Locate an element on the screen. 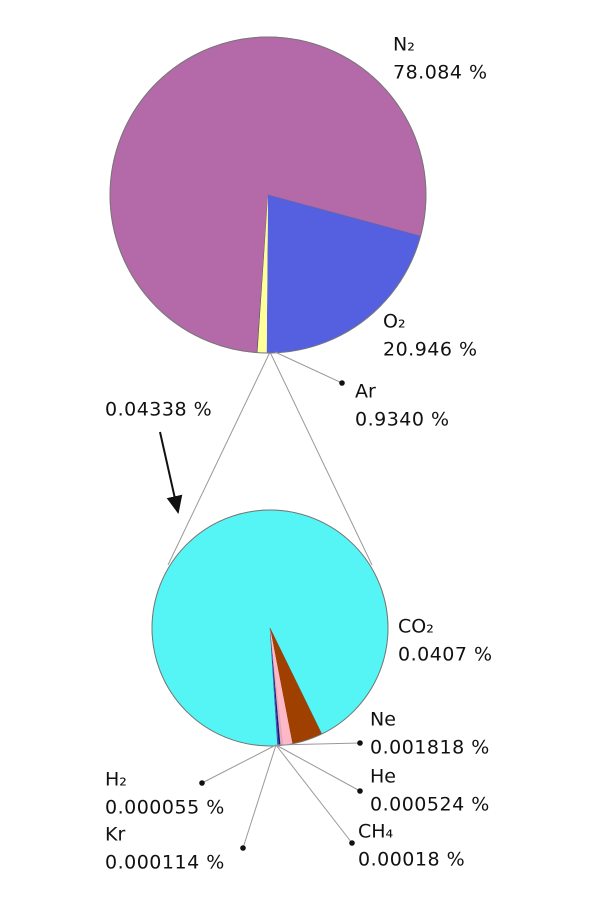 This screenshot has width=600, height=900. slice-label: H₂ is located at coordinates (116, 780).